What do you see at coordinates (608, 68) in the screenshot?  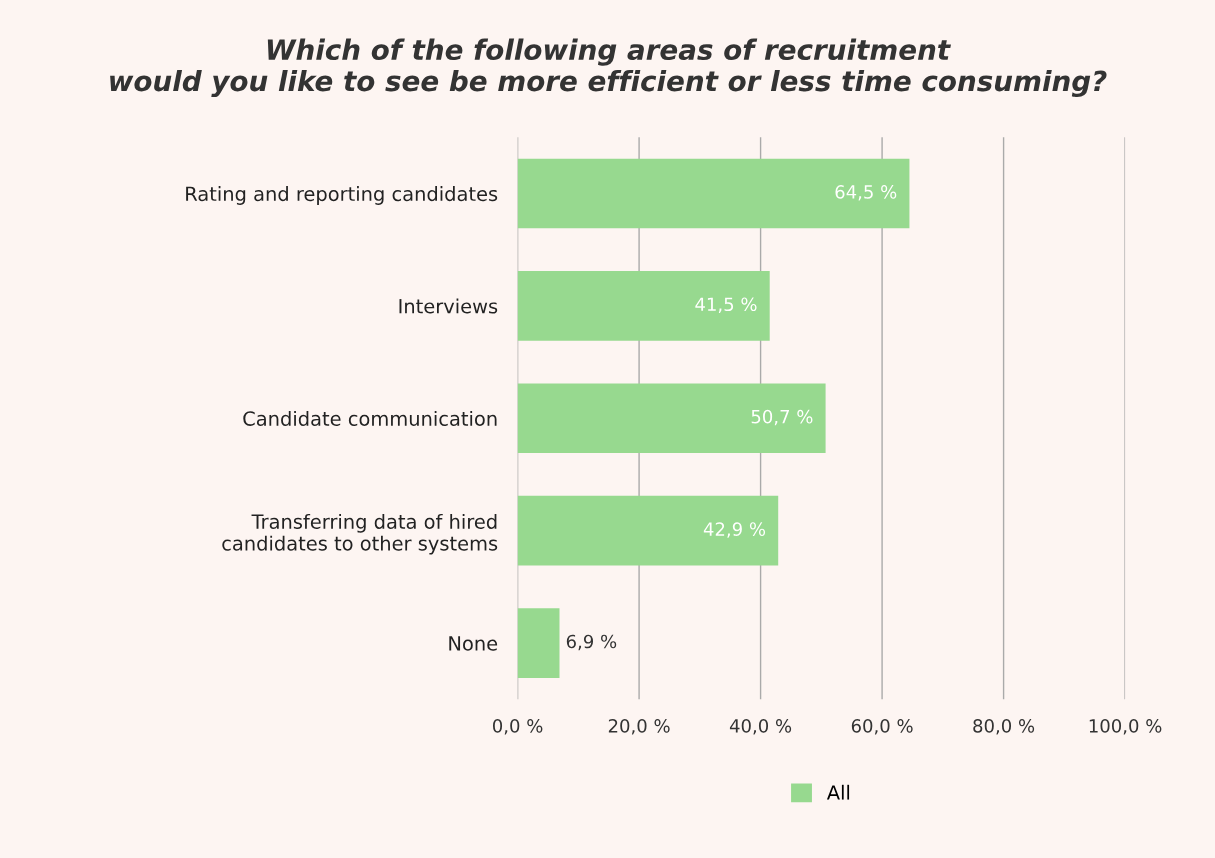 I see `chart-title: Which of the following areas of recruitment would you like to see be more efficient or less time consuming?` at bounding box center [608, 68].